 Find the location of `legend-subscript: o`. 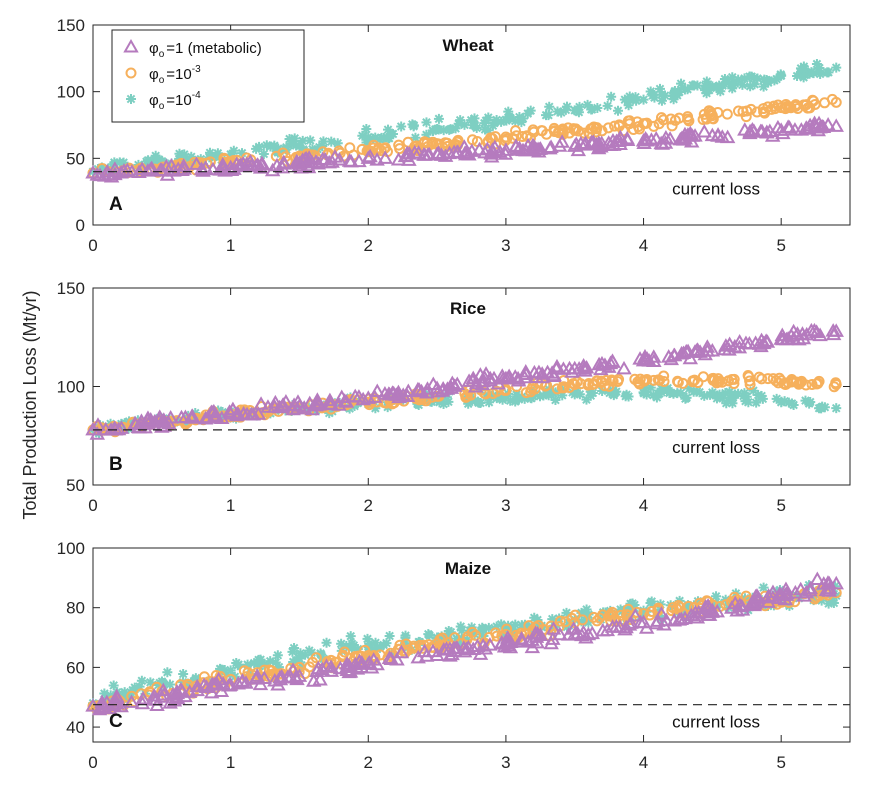

legend-subscript: o is located at coordinates (162, 106).